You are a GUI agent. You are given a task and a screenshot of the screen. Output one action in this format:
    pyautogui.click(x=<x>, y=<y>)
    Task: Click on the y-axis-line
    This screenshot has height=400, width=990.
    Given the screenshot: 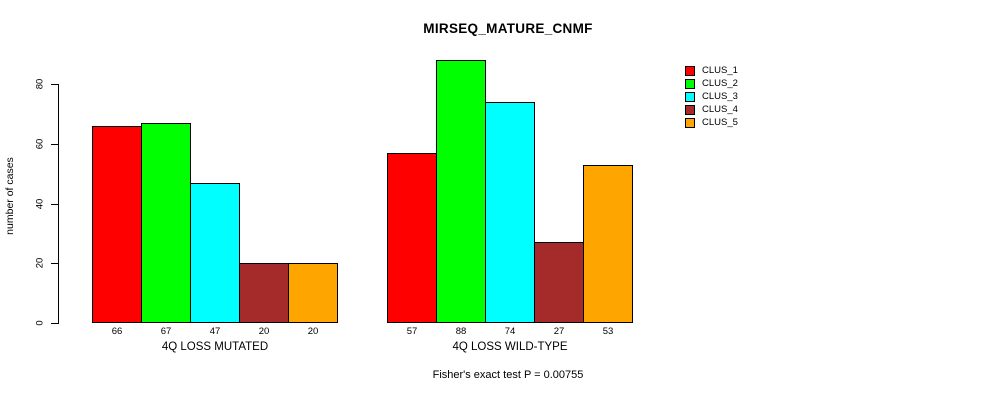 What is the action you would take?
    pyautogui.click(x=58, y=204)
    